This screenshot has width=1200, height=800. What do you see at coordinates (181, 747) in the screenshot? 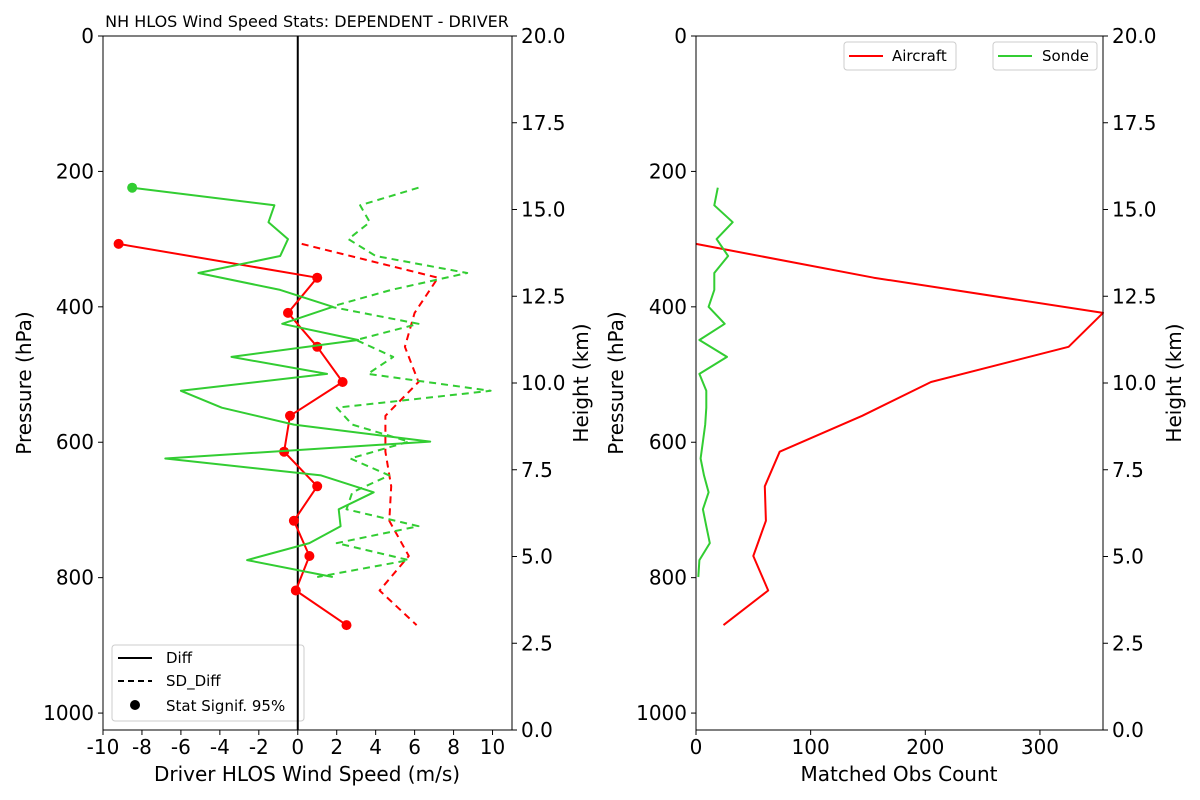
I see `left-x-tick-label: -6` at bounding box center [181, 747].